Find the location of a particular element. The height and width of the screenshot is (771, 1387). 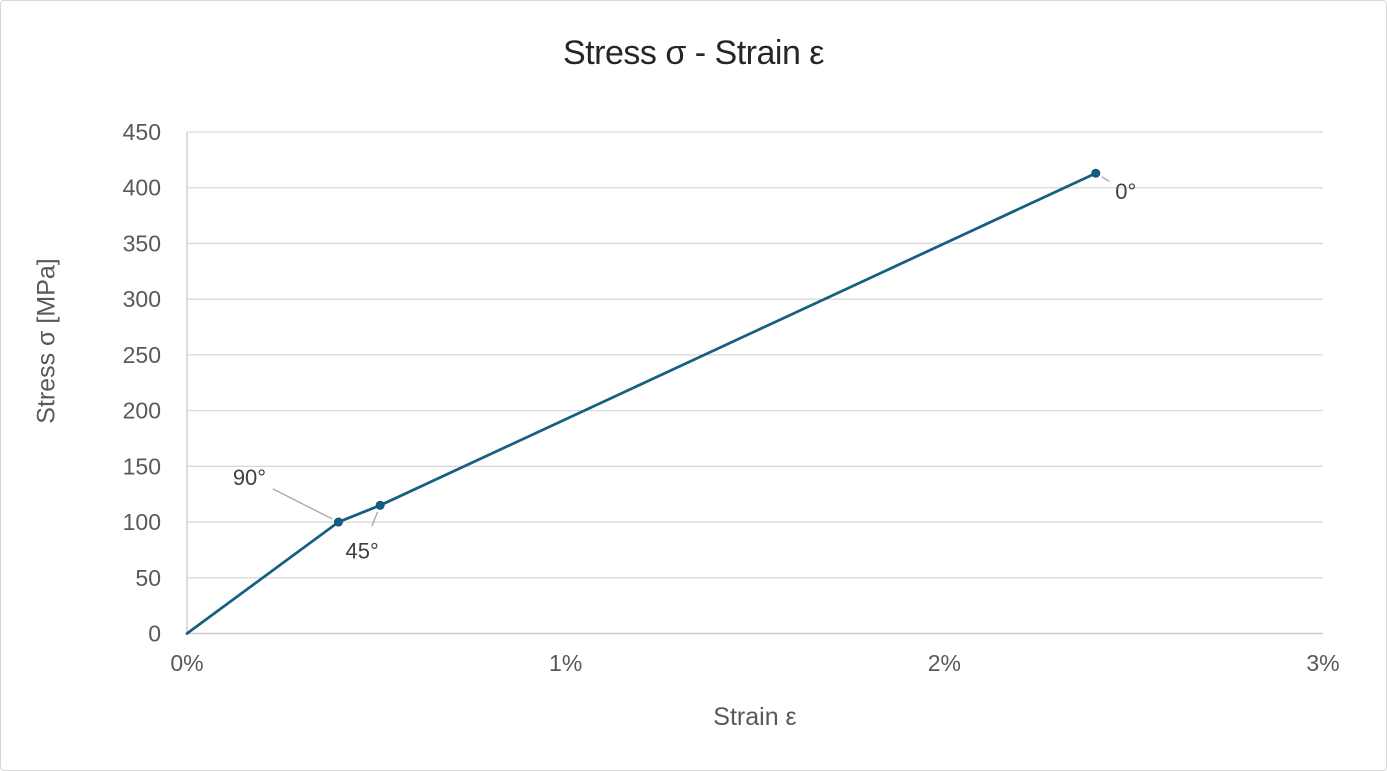

y-tick-label: 400 is located at coordinates (142, 188).